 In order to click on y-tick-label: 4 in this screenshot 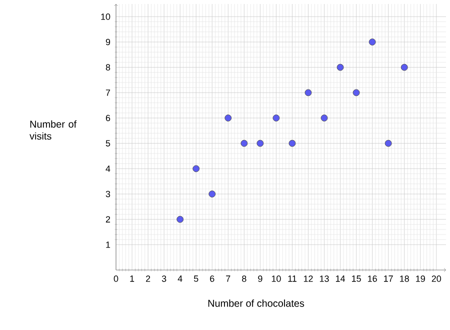, I will do `click(108, 169)`.